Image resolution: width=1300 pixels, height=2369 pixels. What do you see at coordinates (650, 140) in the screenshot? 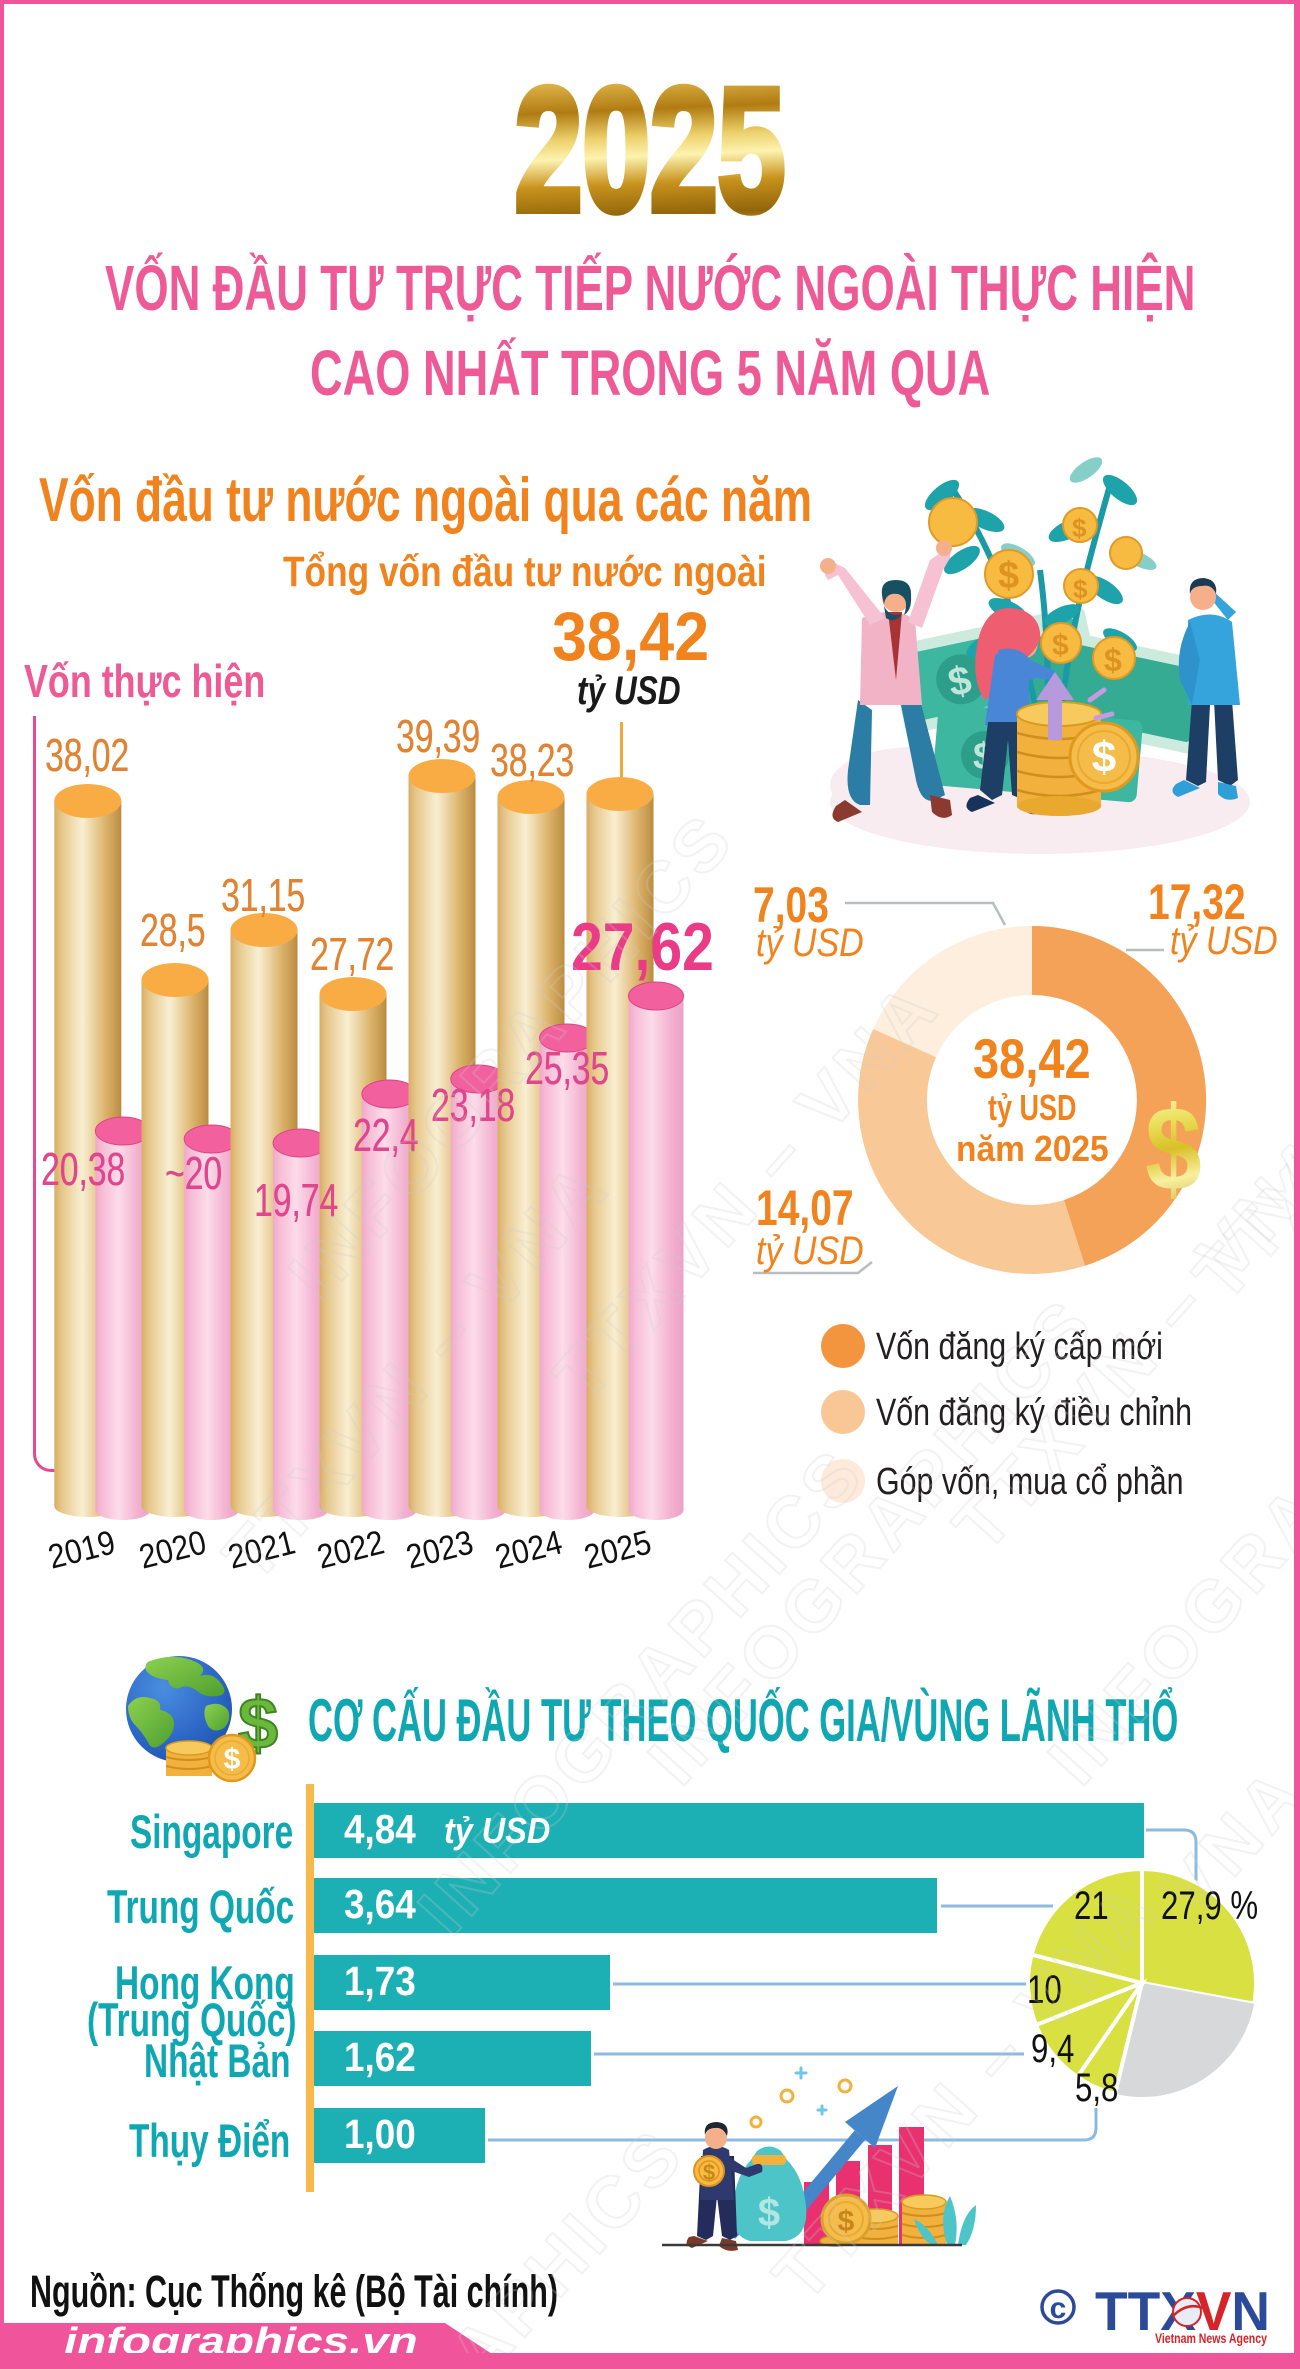
I see `svg-text: 2025` at bounding box center [650, 140].